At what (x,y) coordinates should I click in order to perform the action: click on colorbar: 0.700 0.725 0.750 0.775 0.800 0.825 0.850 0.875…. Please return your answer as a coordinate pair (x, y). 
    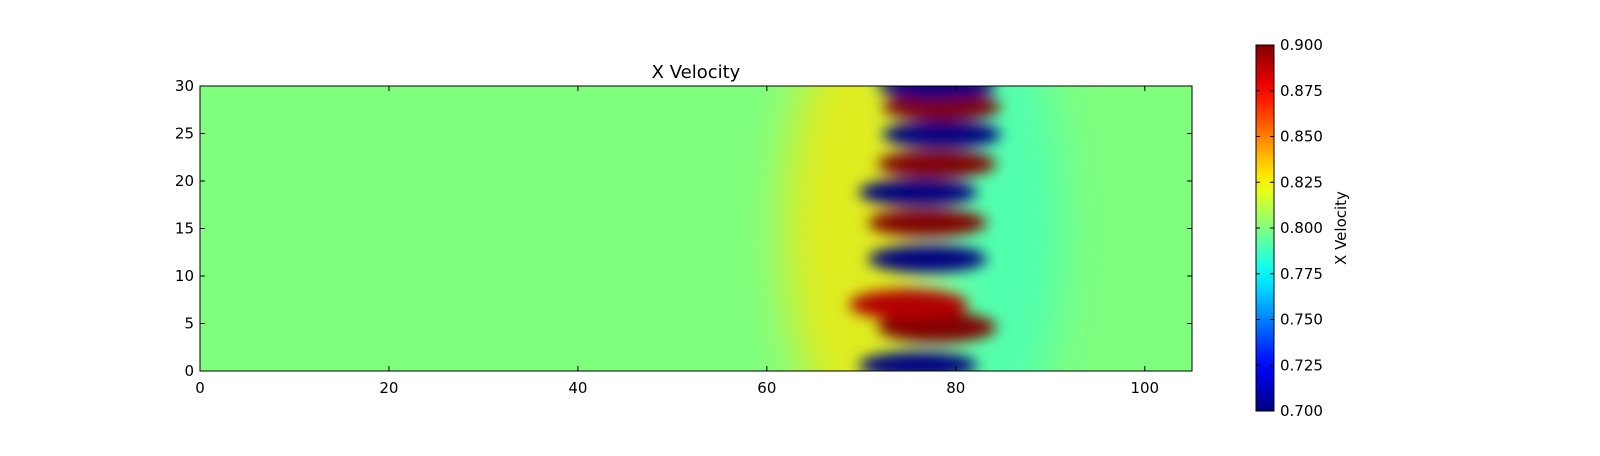
    Looking at the image, I should click on (1302, 228).